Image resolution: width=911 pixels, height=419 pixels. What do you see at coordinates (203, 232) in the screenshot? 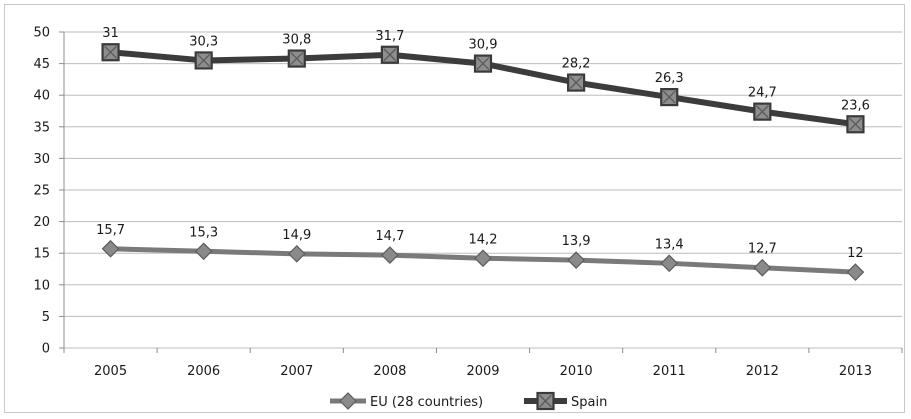
I see `data-label-eu-28-countries: 15,3` at bounding box center [203, 232].